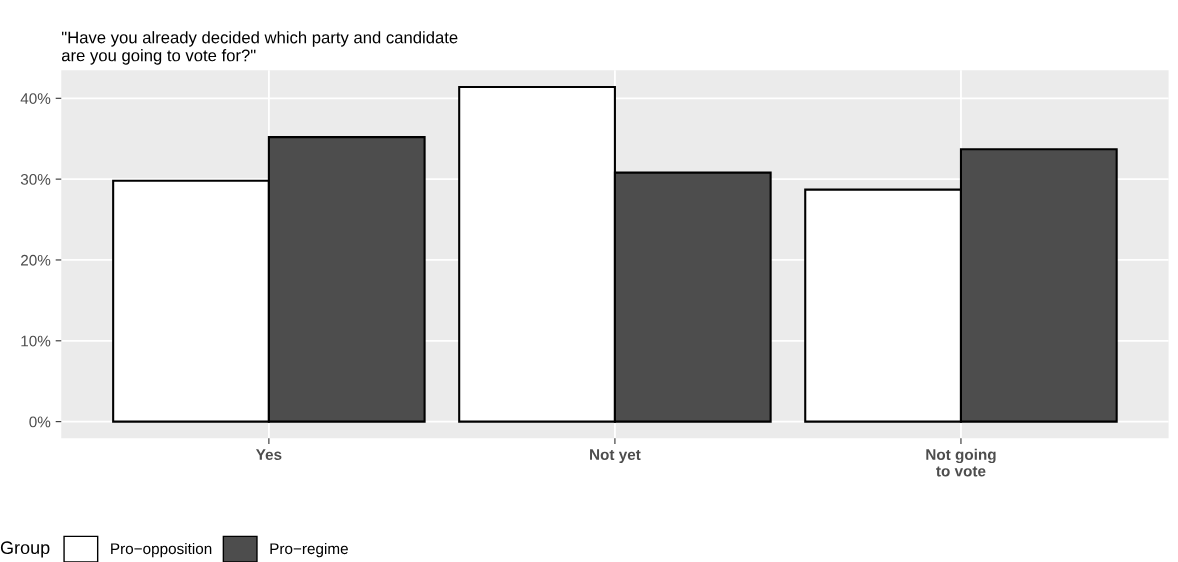 The image size is (1178, 562). What do you see at coordinates (25, 549) in the screenshot?
I see `legend-title: Group` at bounding box center [25, 549].